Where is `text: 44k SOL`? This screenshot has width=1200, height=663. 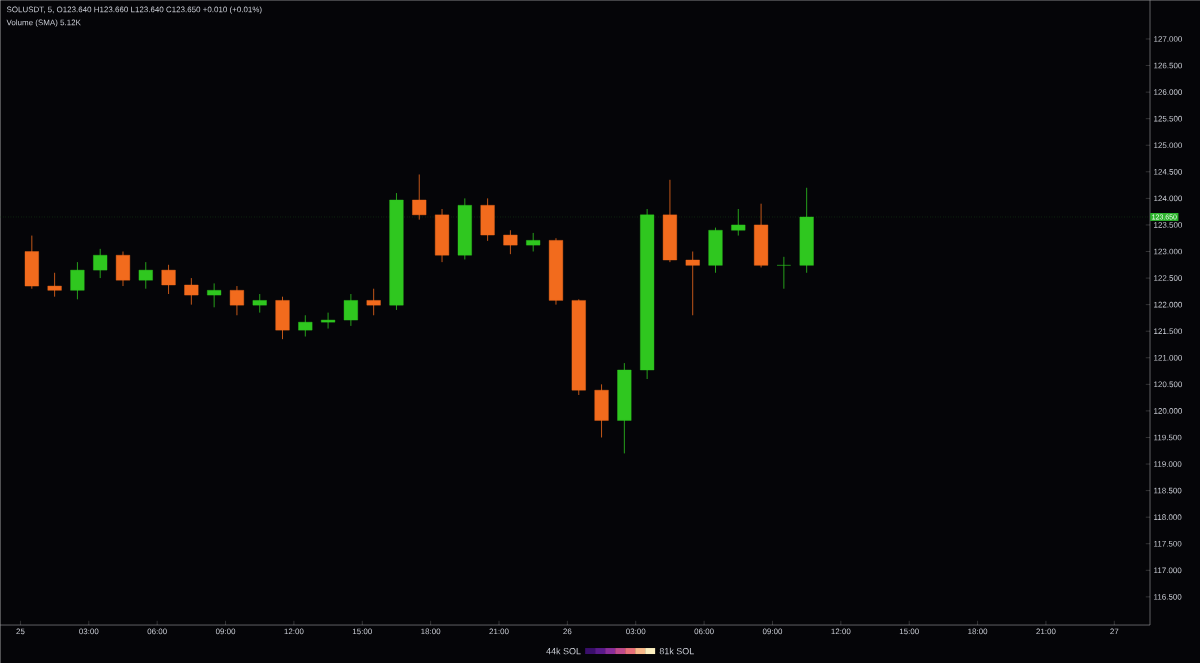
text: 44k SOL is located at coordinates (563, 651).